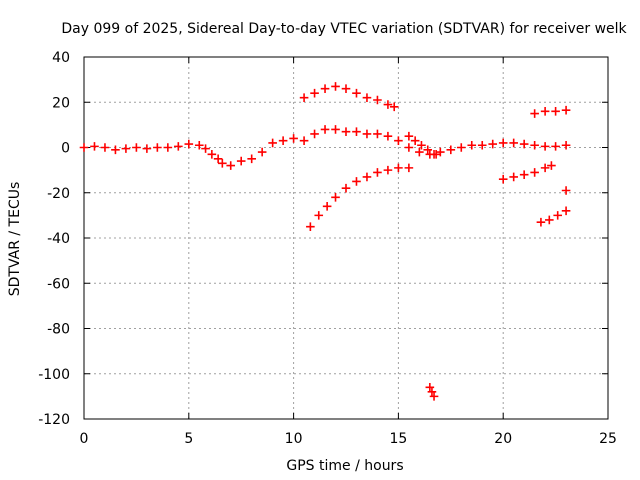  I want to click on x-tick-label: 0, so click(84, 439).